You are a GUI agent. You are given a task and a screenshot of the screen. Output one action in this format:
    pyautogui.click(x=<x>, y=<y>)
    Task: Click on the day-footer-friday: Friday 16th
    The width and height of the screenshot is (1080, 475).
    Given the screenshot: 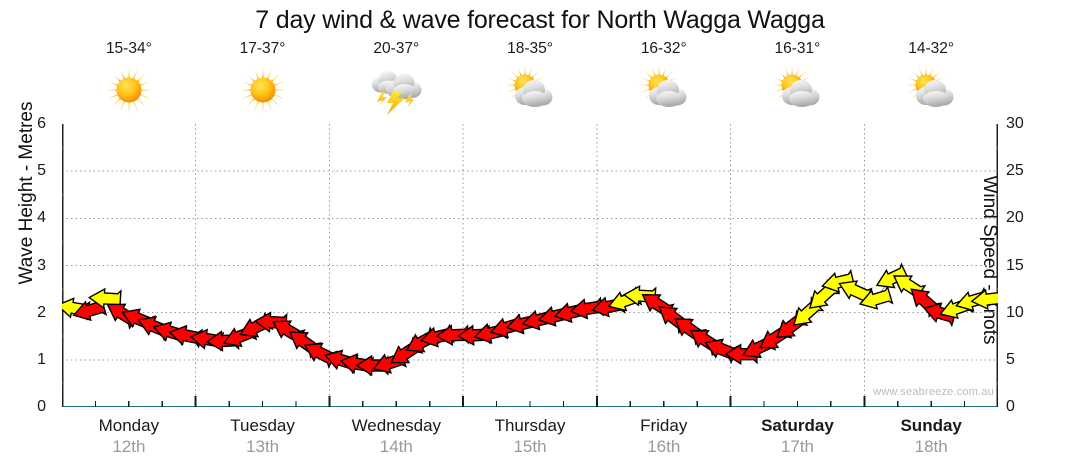 What is the action you would take?
    pyautogui.click(x=664, y=443)
    